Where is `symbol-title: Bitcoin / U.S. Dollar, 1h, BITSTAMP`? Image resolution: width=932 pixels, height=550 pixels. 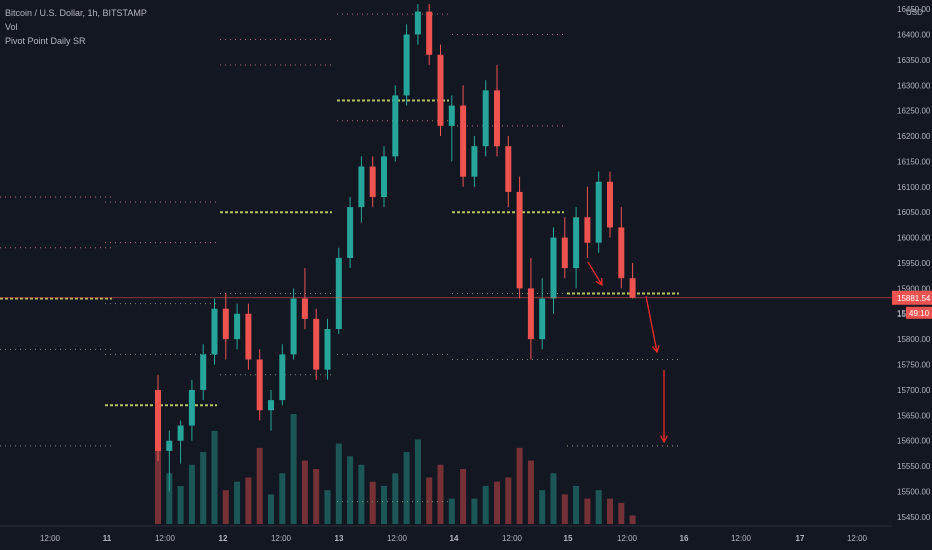
symbol-title: Bitcoin / U.S. Dollar, 1h, BITSTAMP is located at coordinates (76, 13).